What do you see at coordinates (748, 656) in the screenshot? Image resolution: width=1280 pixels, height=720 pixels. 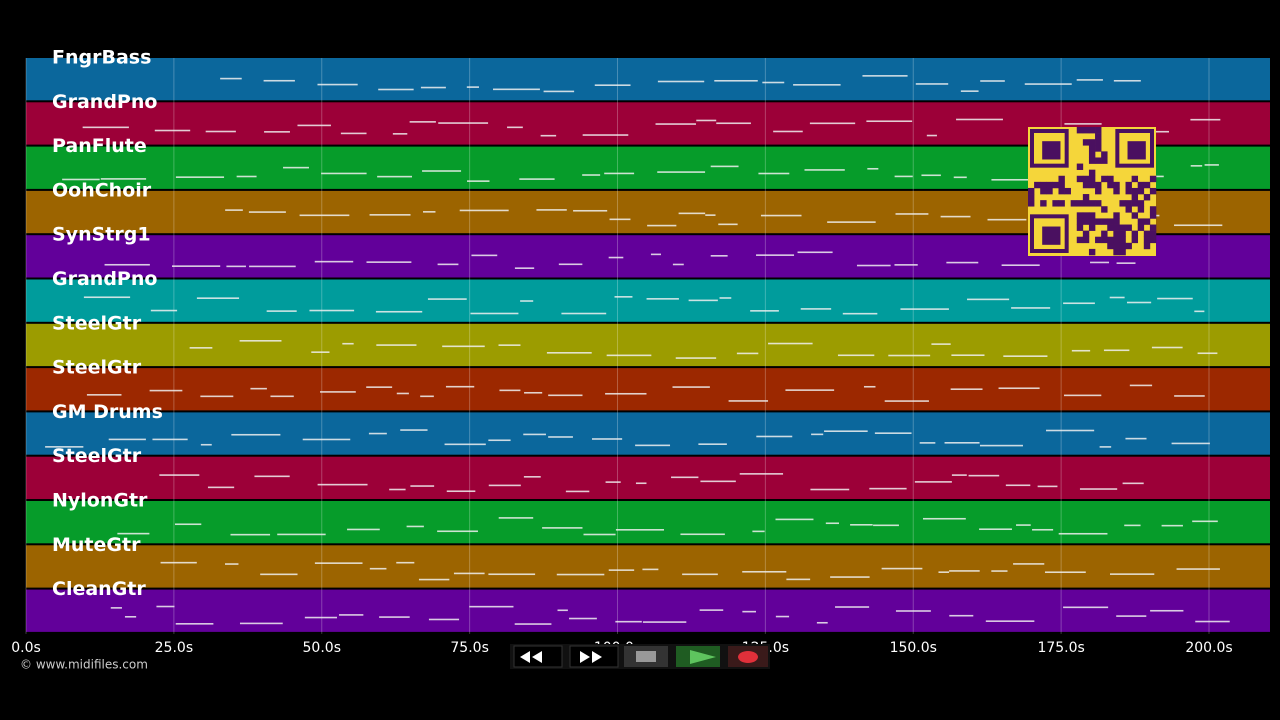 I see `record-button` at bounding box center [748, 656].